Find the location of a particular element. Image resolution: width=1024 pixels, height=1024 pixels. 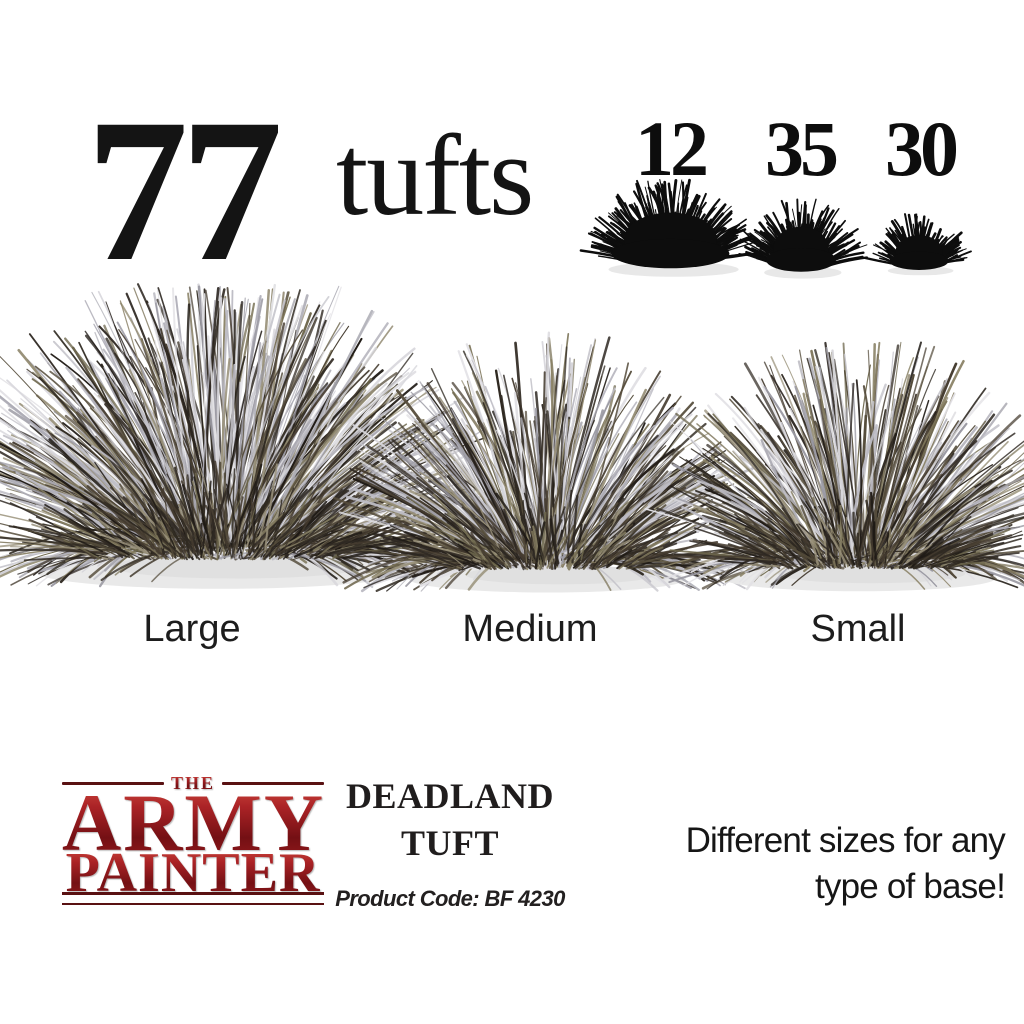

logo-double-rule is located at coordinates (193, 898).